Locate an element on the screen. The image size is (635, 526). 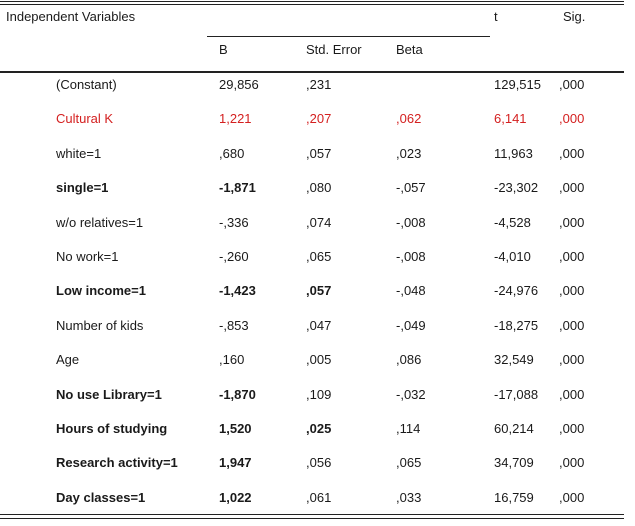
std-error-value: ,231 is located at coordinates (319, 84).